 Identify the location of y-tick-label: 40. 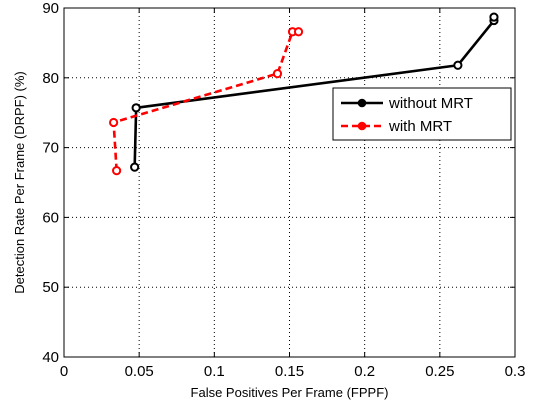
(50, 357).